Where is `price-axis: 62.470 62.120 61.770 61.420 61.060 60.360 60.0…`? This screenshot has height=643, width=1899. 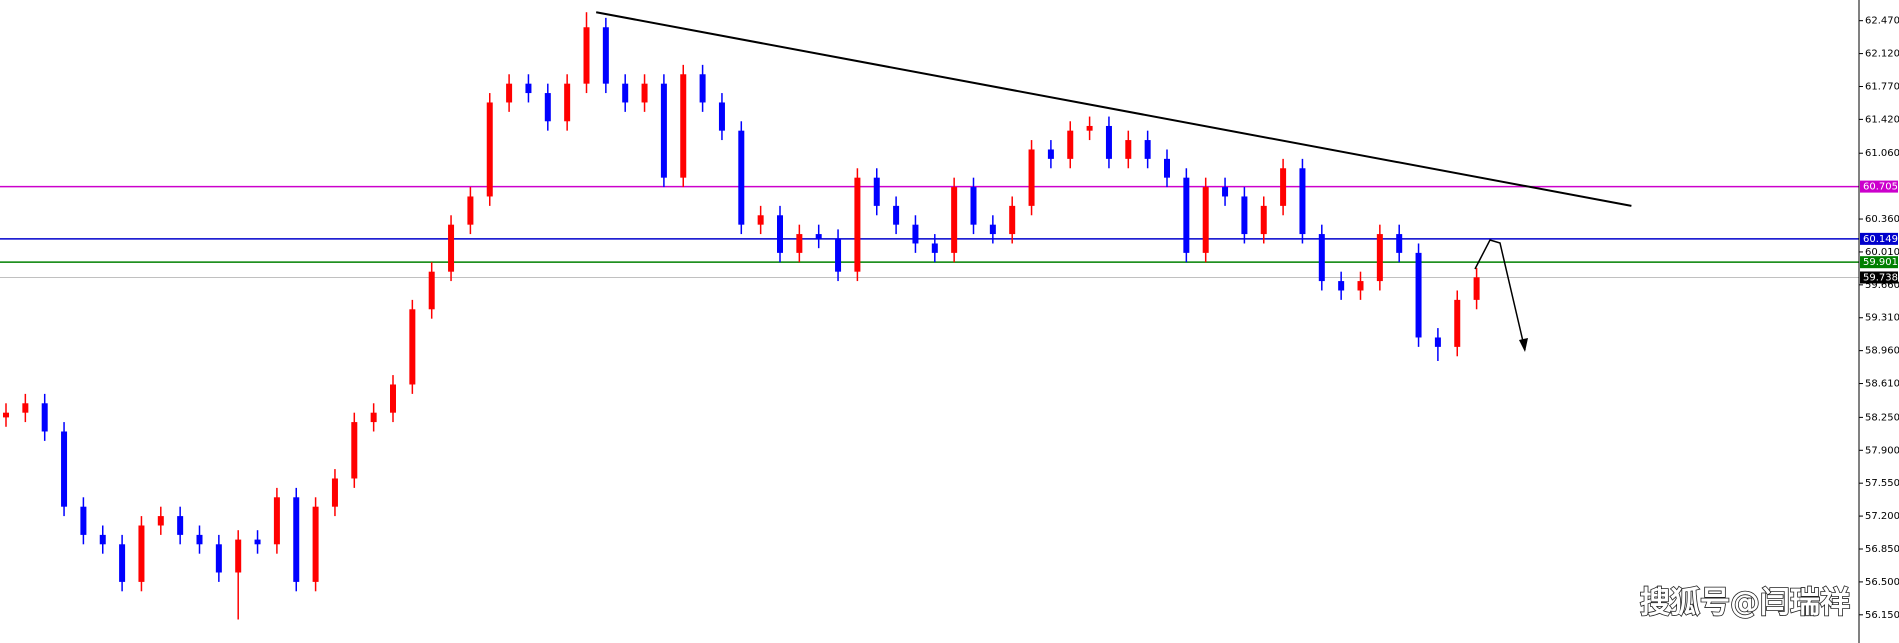
price-axis: 62.470 62.120 61.770 61.420 61.060 60.360 60.0… is located at coordinates (1879, 318).